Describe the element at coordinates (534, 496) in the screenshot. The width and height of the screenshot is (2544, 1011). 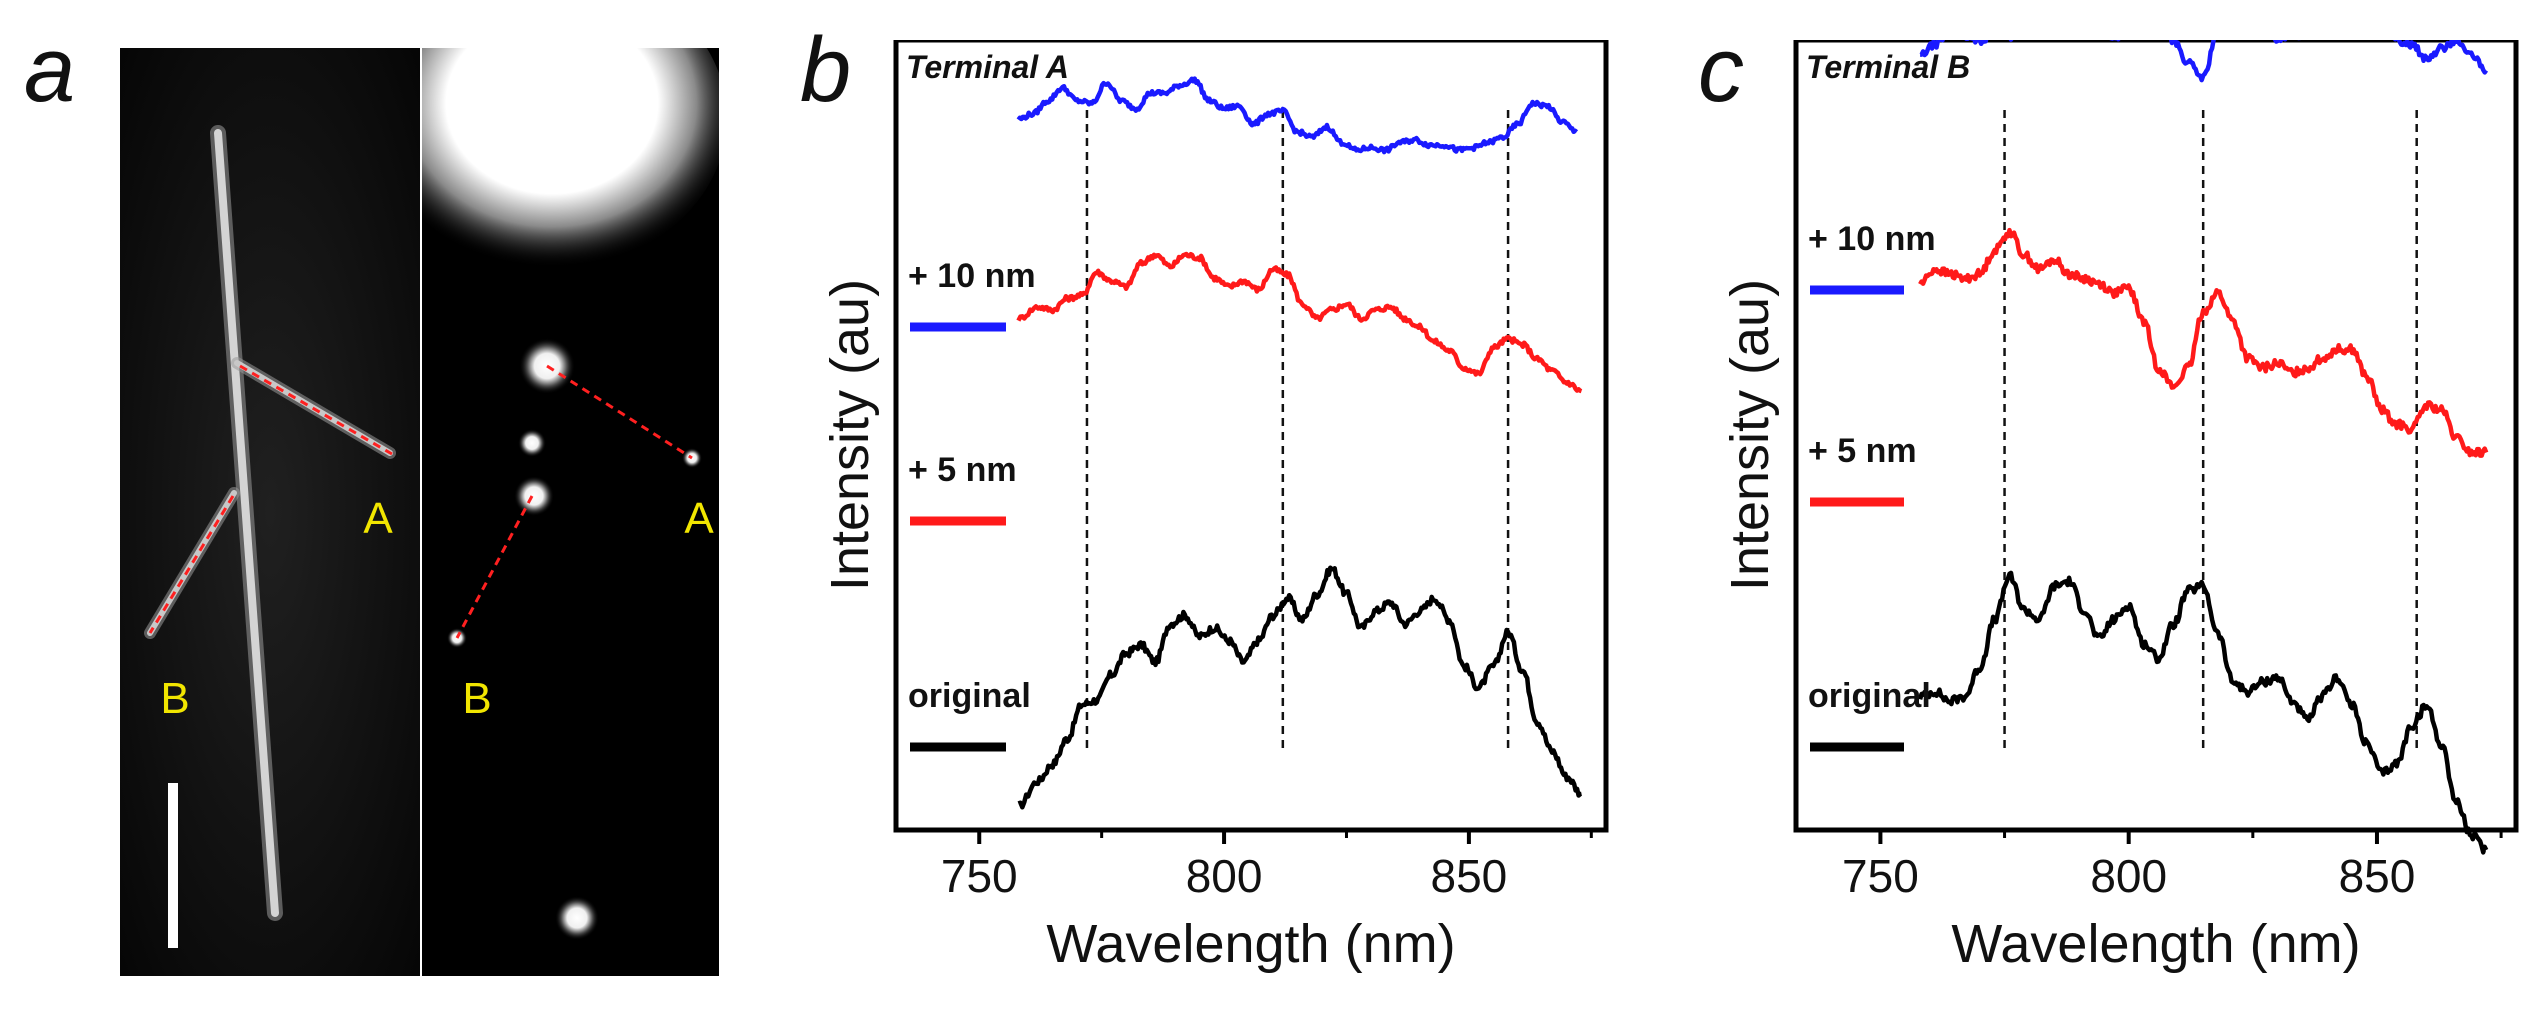
I see `emission-dot-junction-lower` at that location.